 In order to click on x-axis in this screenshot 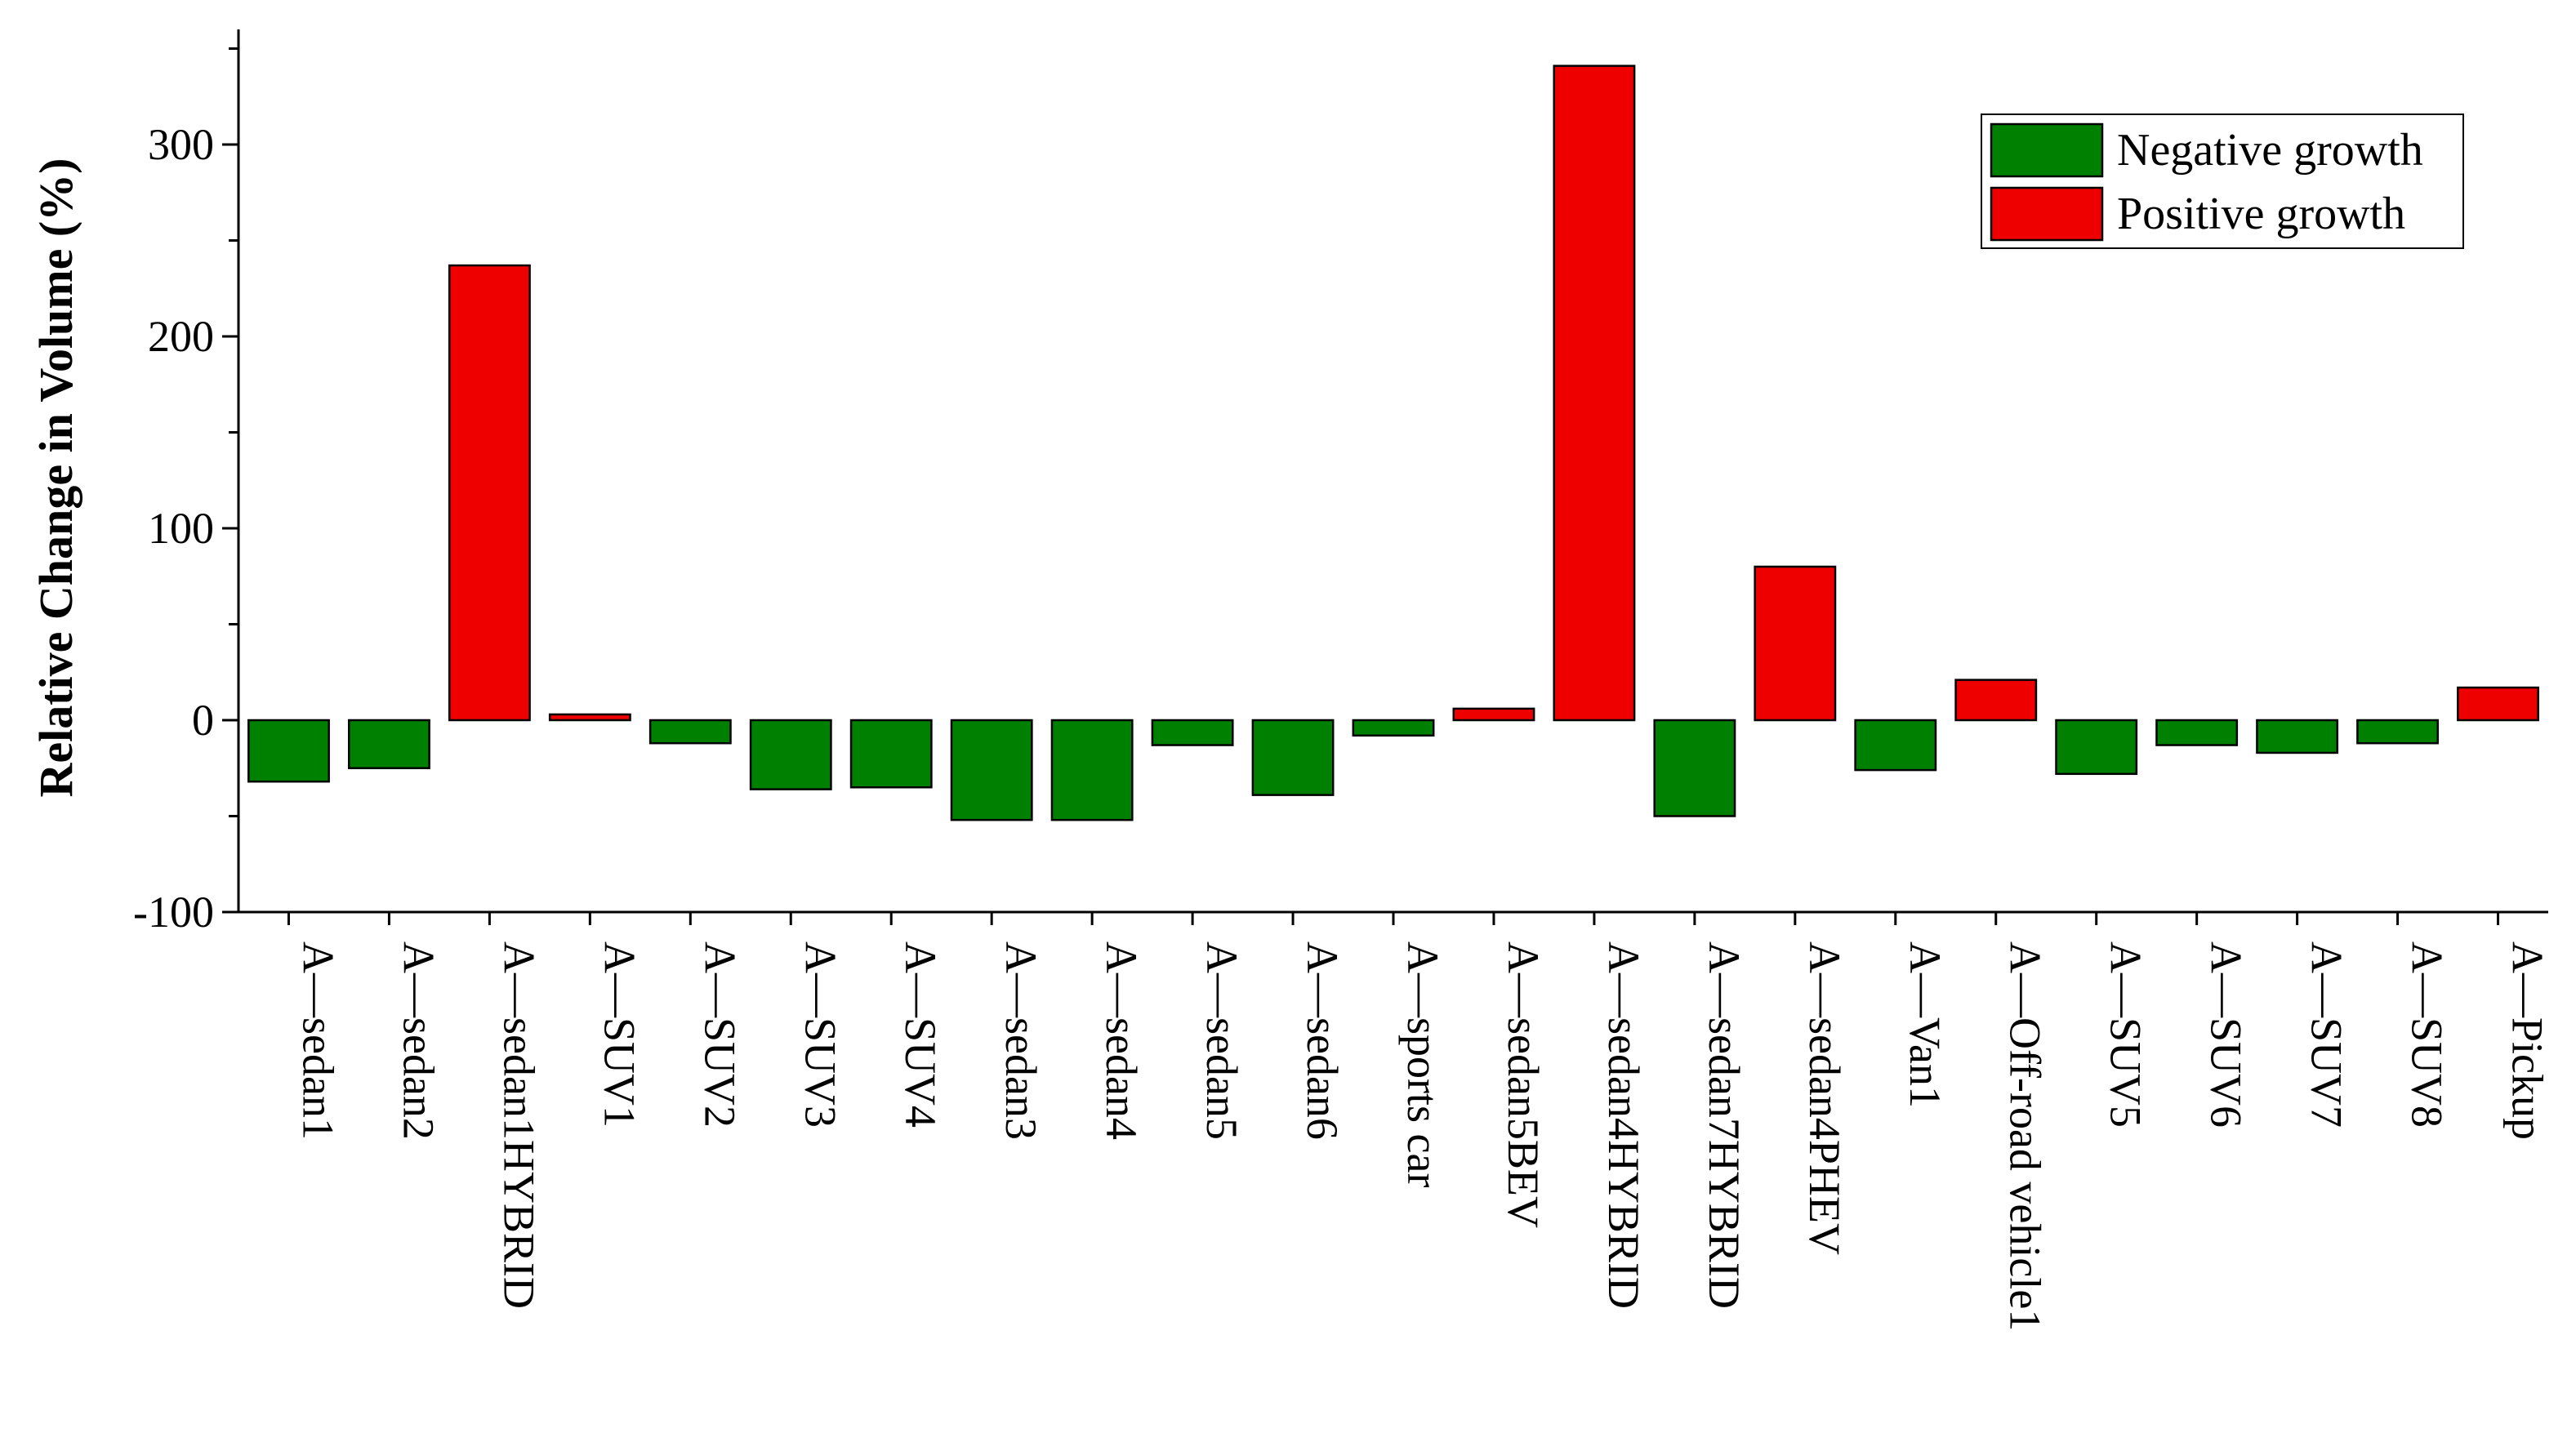, I will do `click(1393, 917)`.